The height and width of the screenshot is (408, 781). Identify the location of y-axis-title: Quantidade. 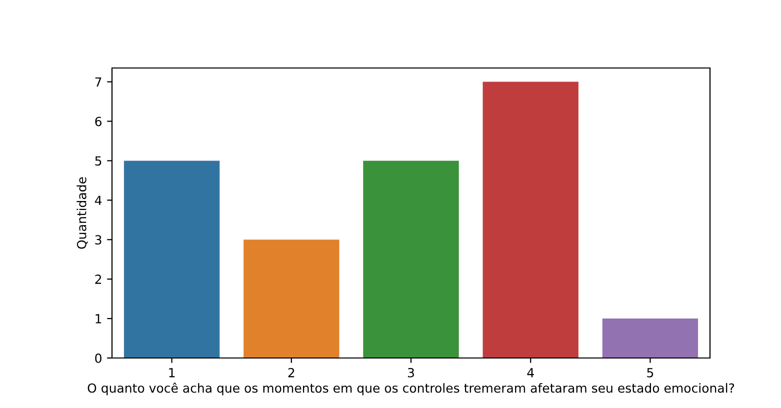
(82, 213).